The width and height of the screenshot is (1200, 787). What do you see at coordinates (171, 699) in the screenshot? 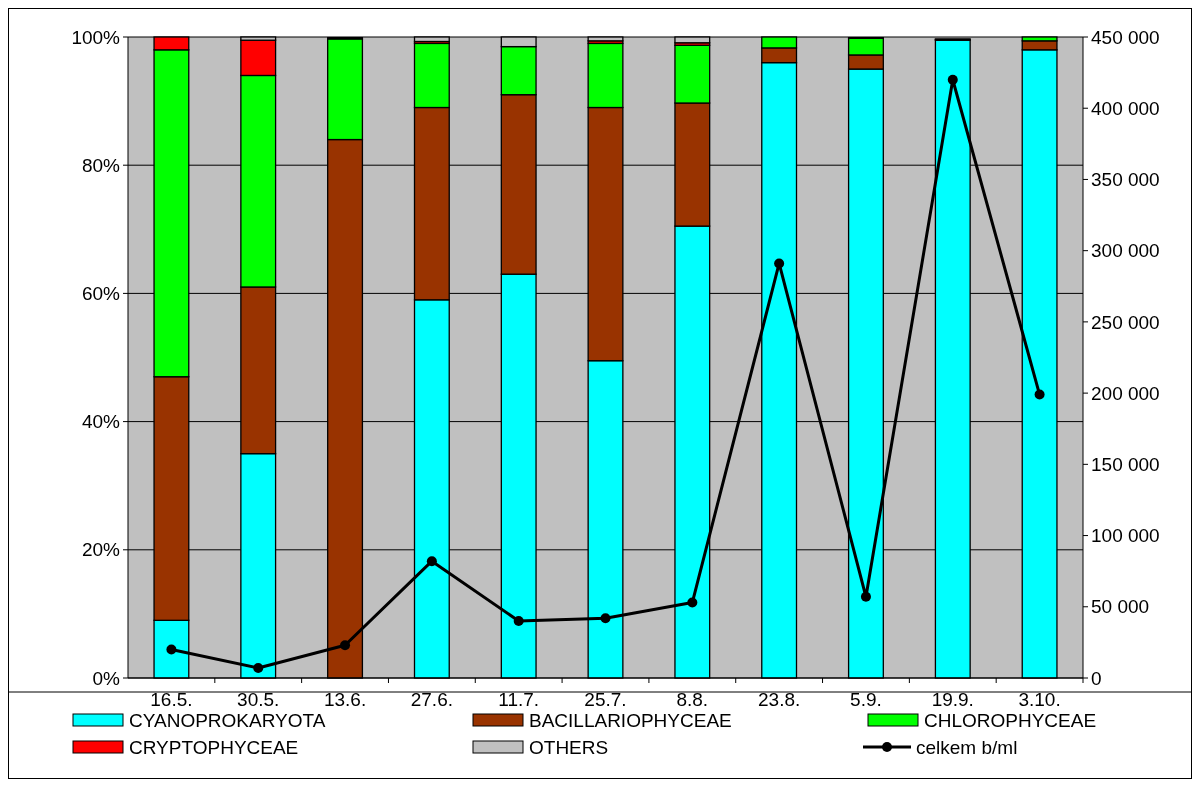
I see `x-tick-label: 16.5.` at bounding box center [171, 699].